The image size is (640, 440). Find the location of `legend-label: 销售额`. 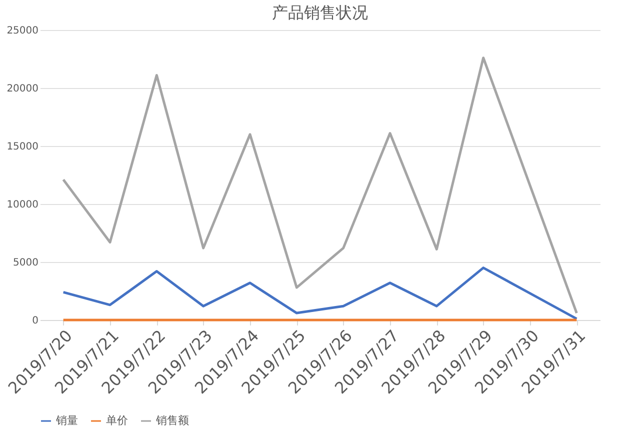

legend-label: 销售额 is located at coordinates (172, 420).